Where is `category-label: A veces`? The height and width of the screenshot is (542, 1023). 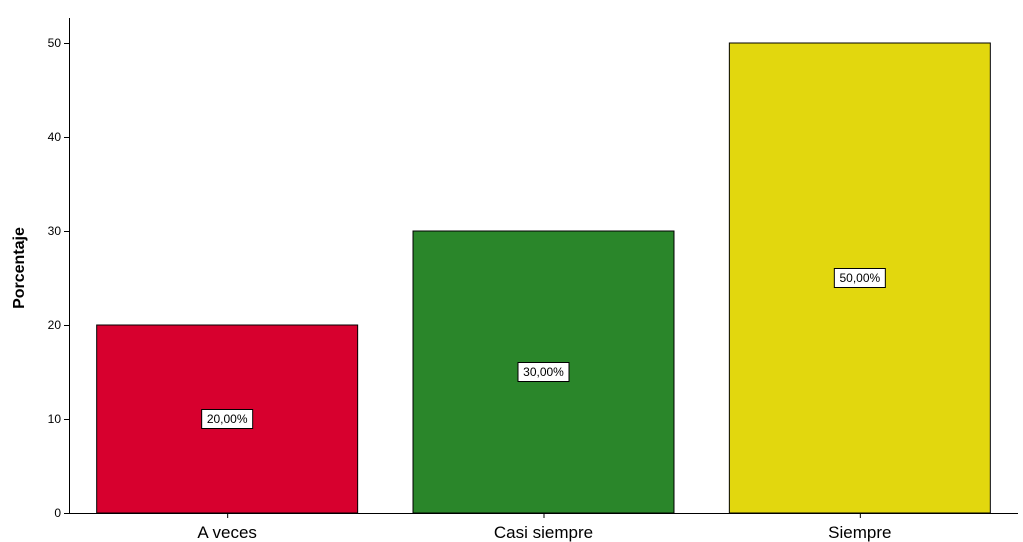
category-label: A veces is located at coordinates (227, 532).